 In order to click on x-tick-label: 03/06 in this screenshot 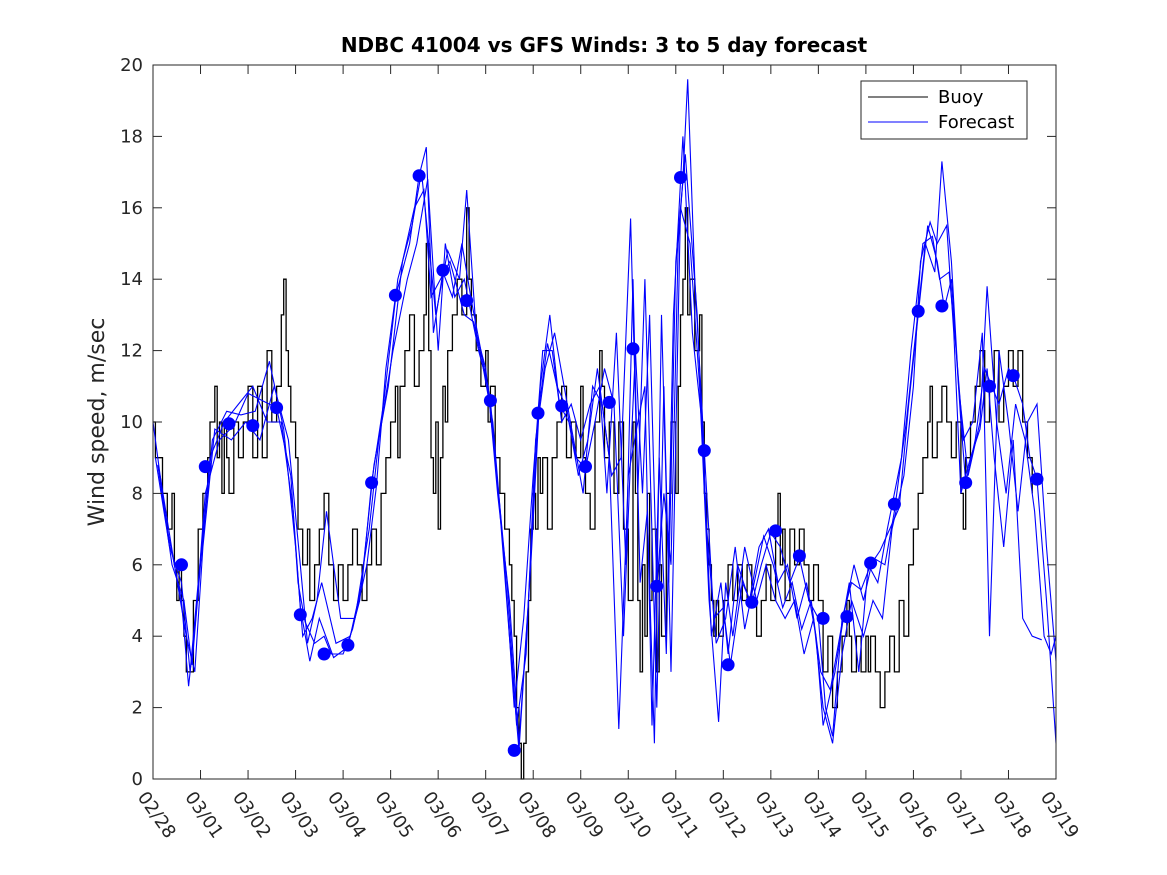, I will do `click(441, 815)`.